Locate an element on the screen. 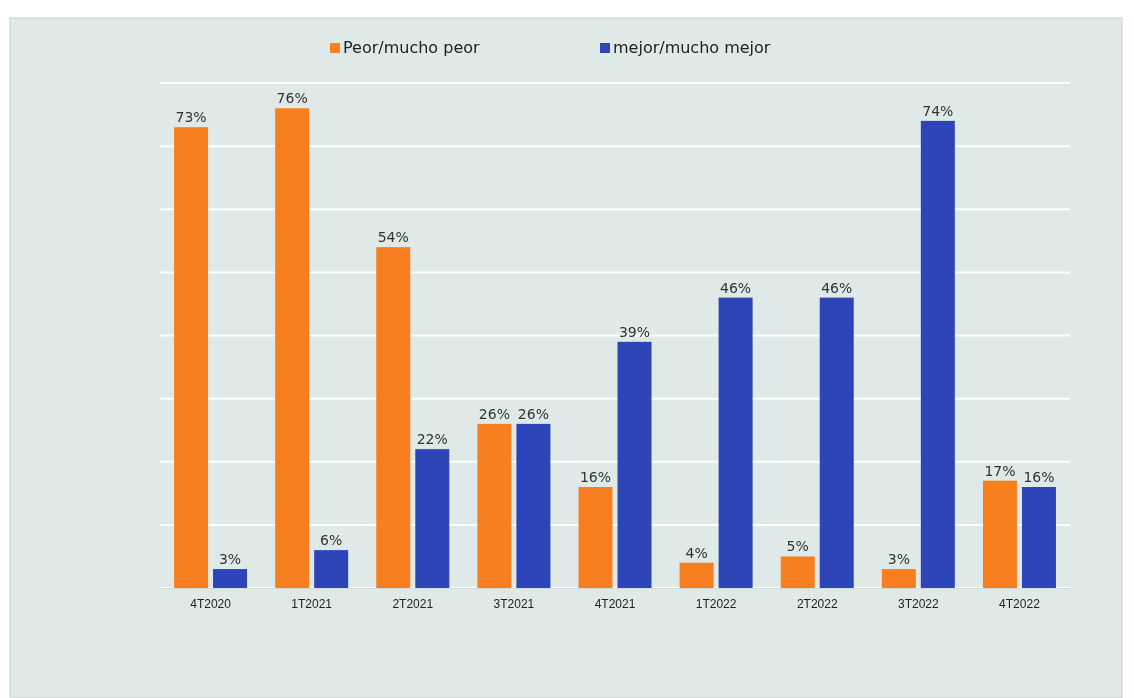 This screenshot has height=698, width=1134. data-label: 17% is located at coordinates (1000, 470).